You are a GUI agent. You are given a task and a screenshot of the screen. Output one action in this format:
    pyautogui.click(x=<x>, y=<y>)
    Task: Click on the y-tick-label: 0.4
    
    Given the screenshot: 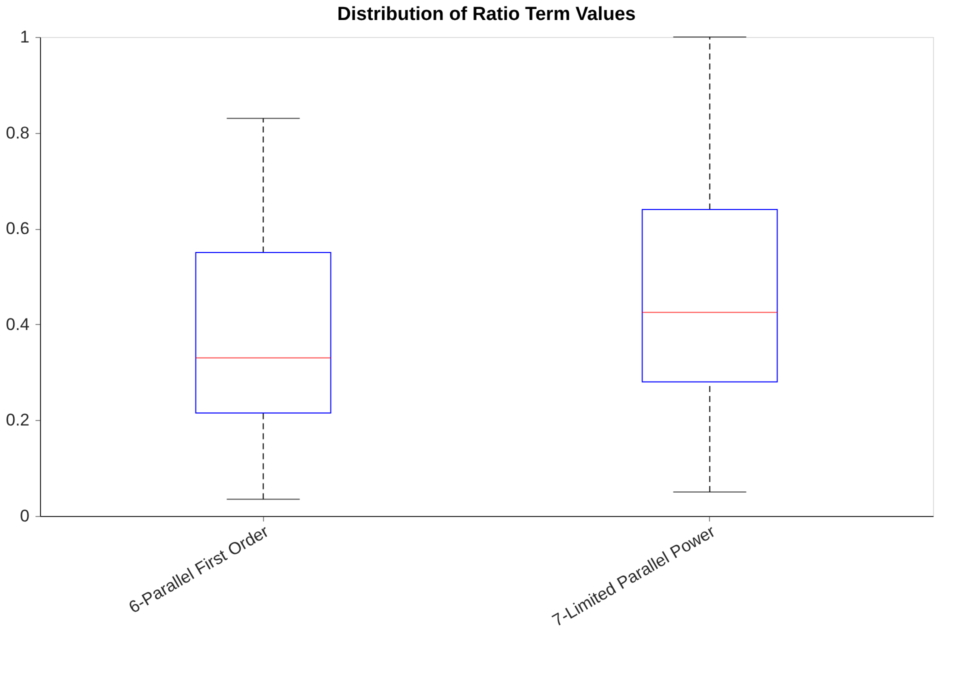 What is the action you would take?
    pyautogui.click(x=18, y=324)
    